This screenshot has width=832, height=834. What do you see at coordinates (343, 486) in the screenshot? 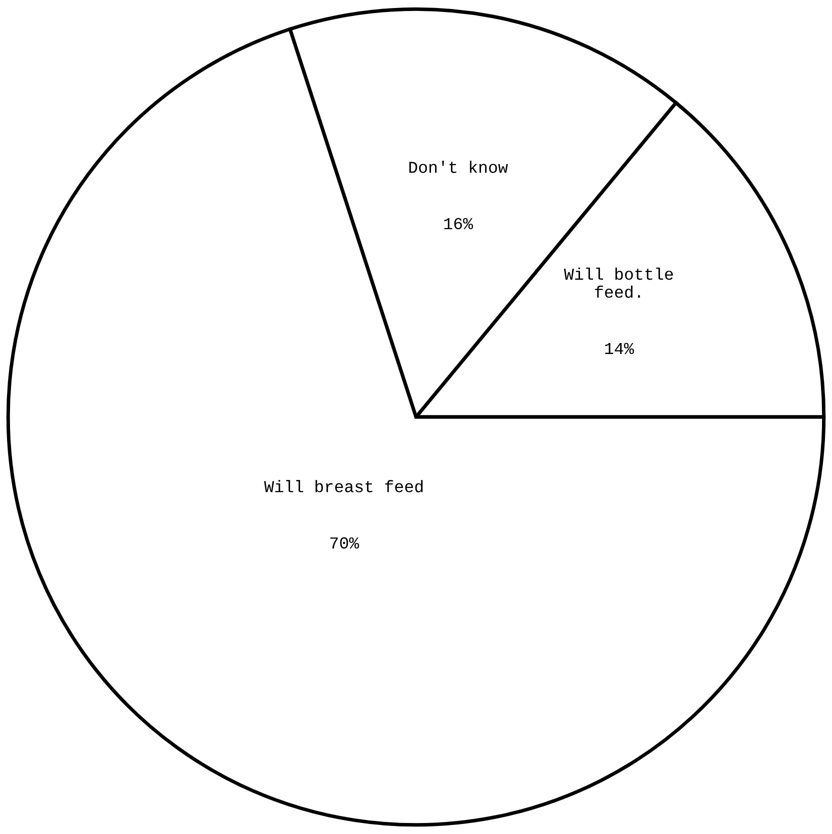
I see `slice-label: Will breast feed` at bounding box center [343, 486].